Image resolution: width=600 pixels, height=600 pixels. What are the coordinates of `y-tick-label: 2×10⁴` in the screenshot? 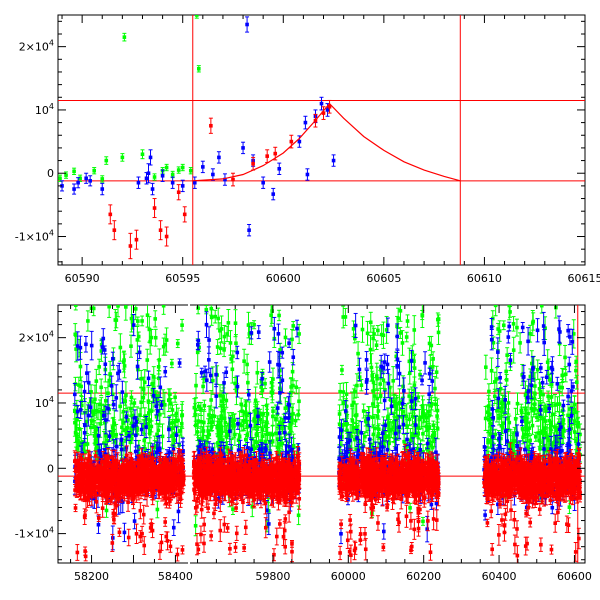 It's located at (36, 46).